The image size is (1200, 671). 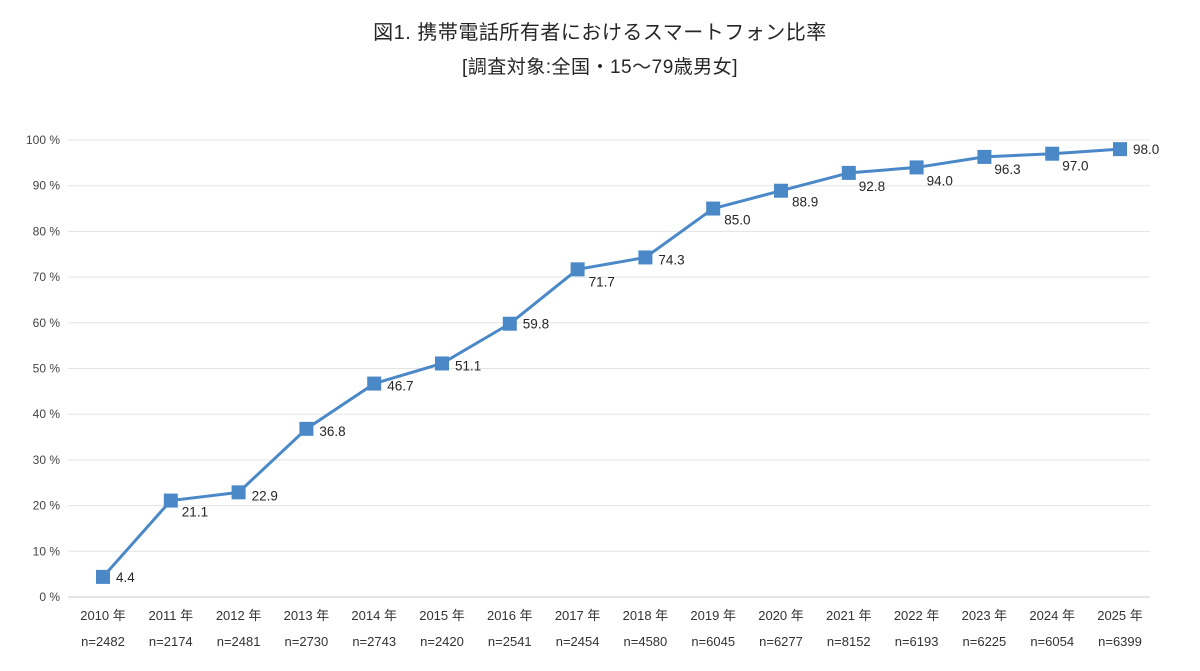 I want to click on x-axis-sample-size-label: n=2743, so click(x=374, y=641).